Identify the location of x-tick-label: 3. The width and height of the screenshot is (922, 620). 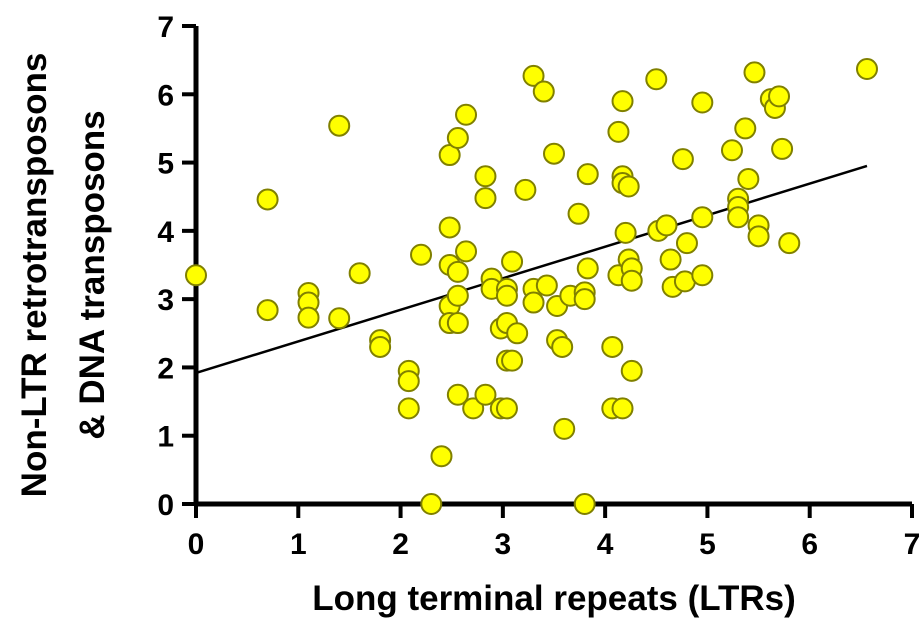
(503, 544).